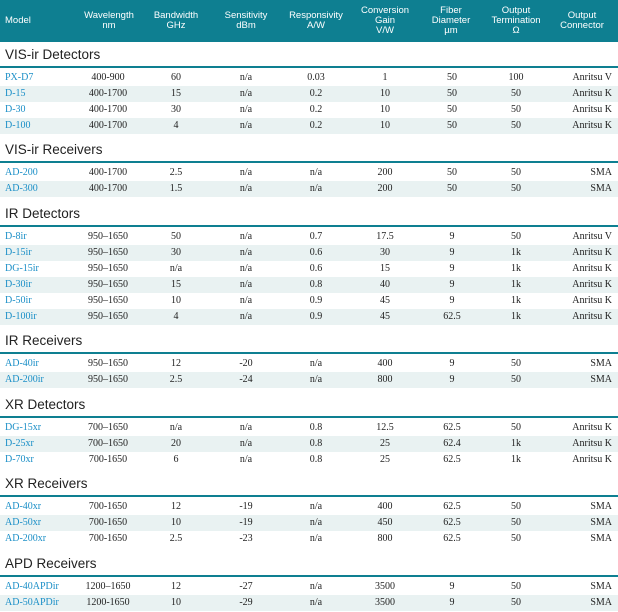  I want to click on cell-conversion-gain: 30, so click(385, 252).